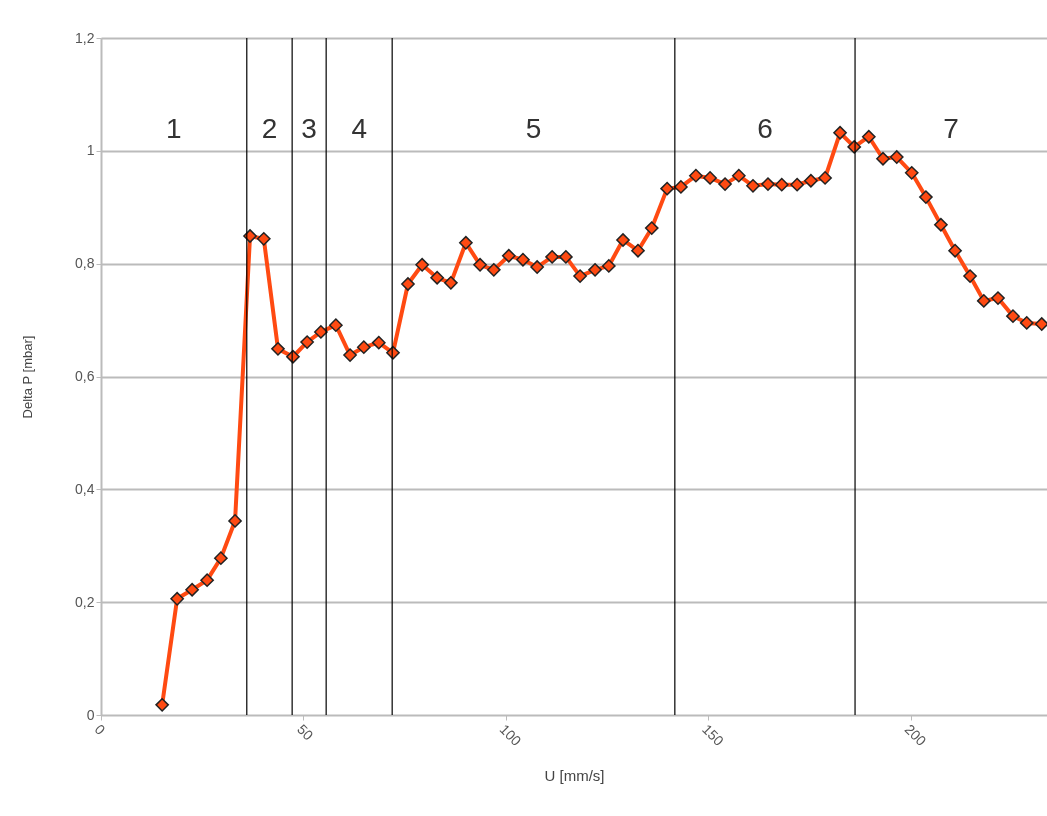 The image size is (1047, 816). Describe the element at coordinates (574, 775) in the screenshot. I see `x-axis-title: U [mm/s]` at that location.